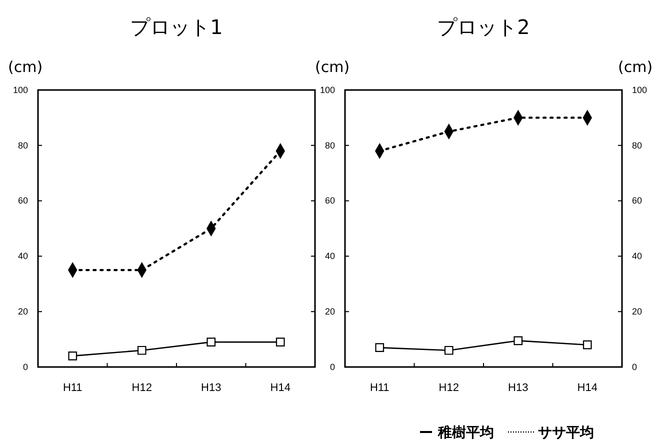  What do you see at coordinates (640, 89) in the screenshot?
I see `y2-tick-label: 100` at bounding box center [640, 89].